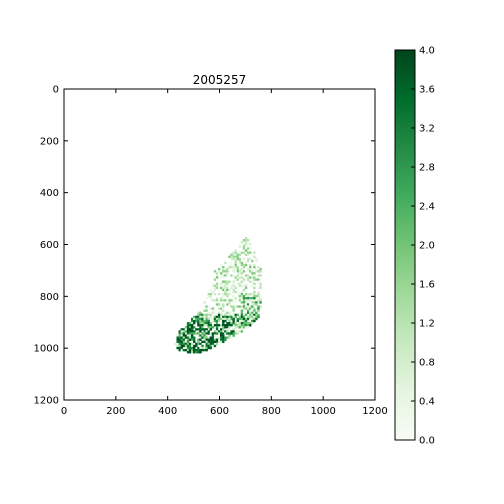 The height and width of the screenshot is (504, 504). Describe the element at coordinates (322, 411) in the screenshot. I see `x-tick-label: 1000` at that location.